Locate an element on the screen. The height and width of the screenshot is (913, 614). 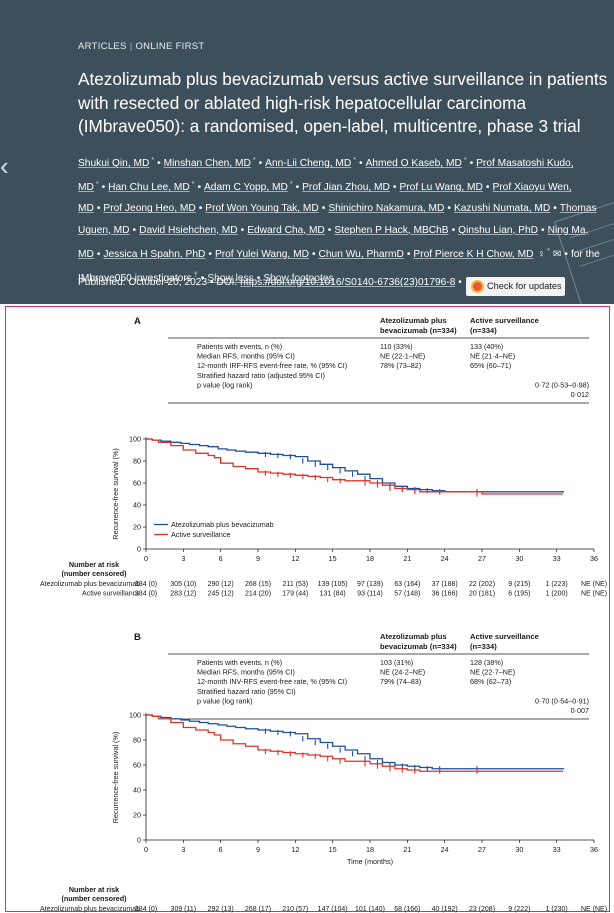
crossmark-icon is located at coordinates (477, 286).